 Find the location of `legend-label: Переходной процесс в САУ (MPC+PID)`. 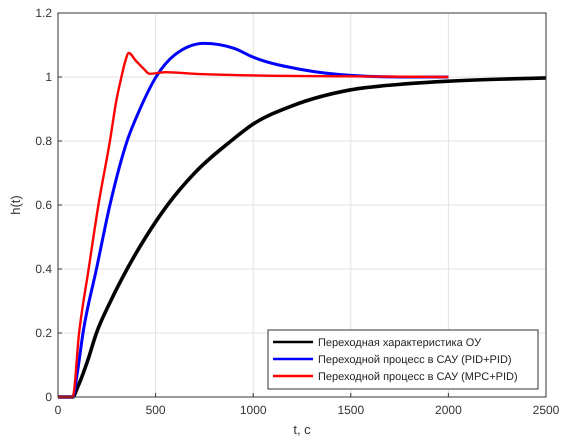

legend-label: Переходной процесс в САУ (MPC+PID) is located at coordinates (418, 377).